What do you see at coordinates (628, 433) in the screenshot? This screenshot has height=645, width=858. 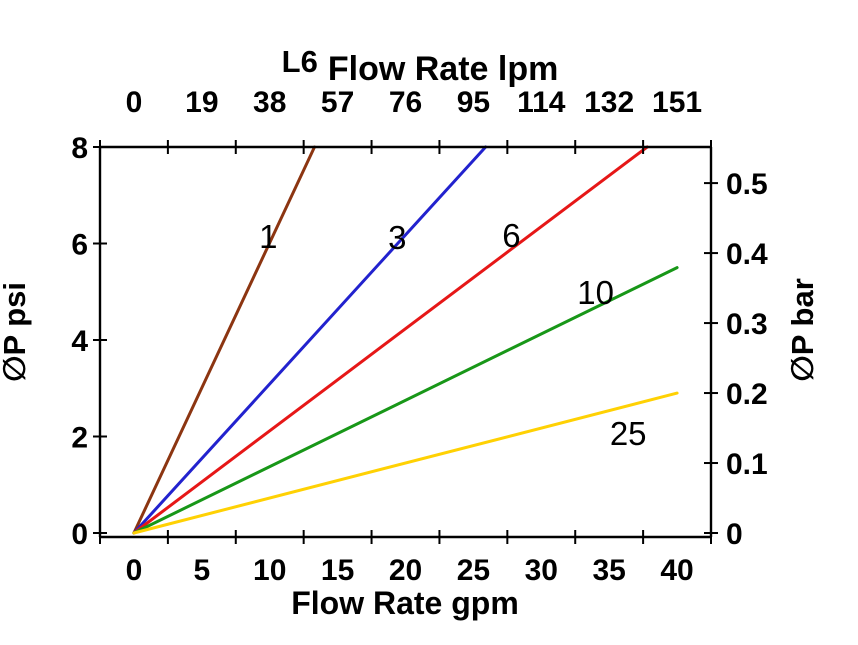 I see `series-label-25: 25` at bounding box center [628, 433].